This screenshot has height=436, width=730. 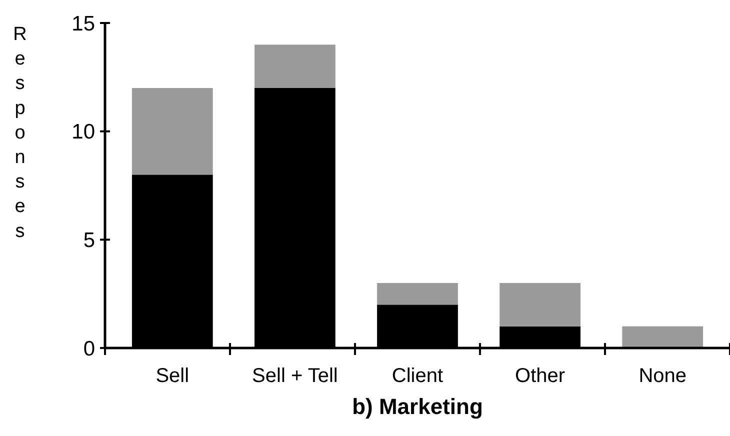 What do you see at coordinates (83, 132) in the screenshot?
I see `y-tick-label: 10` at bounding box center [83, 132].